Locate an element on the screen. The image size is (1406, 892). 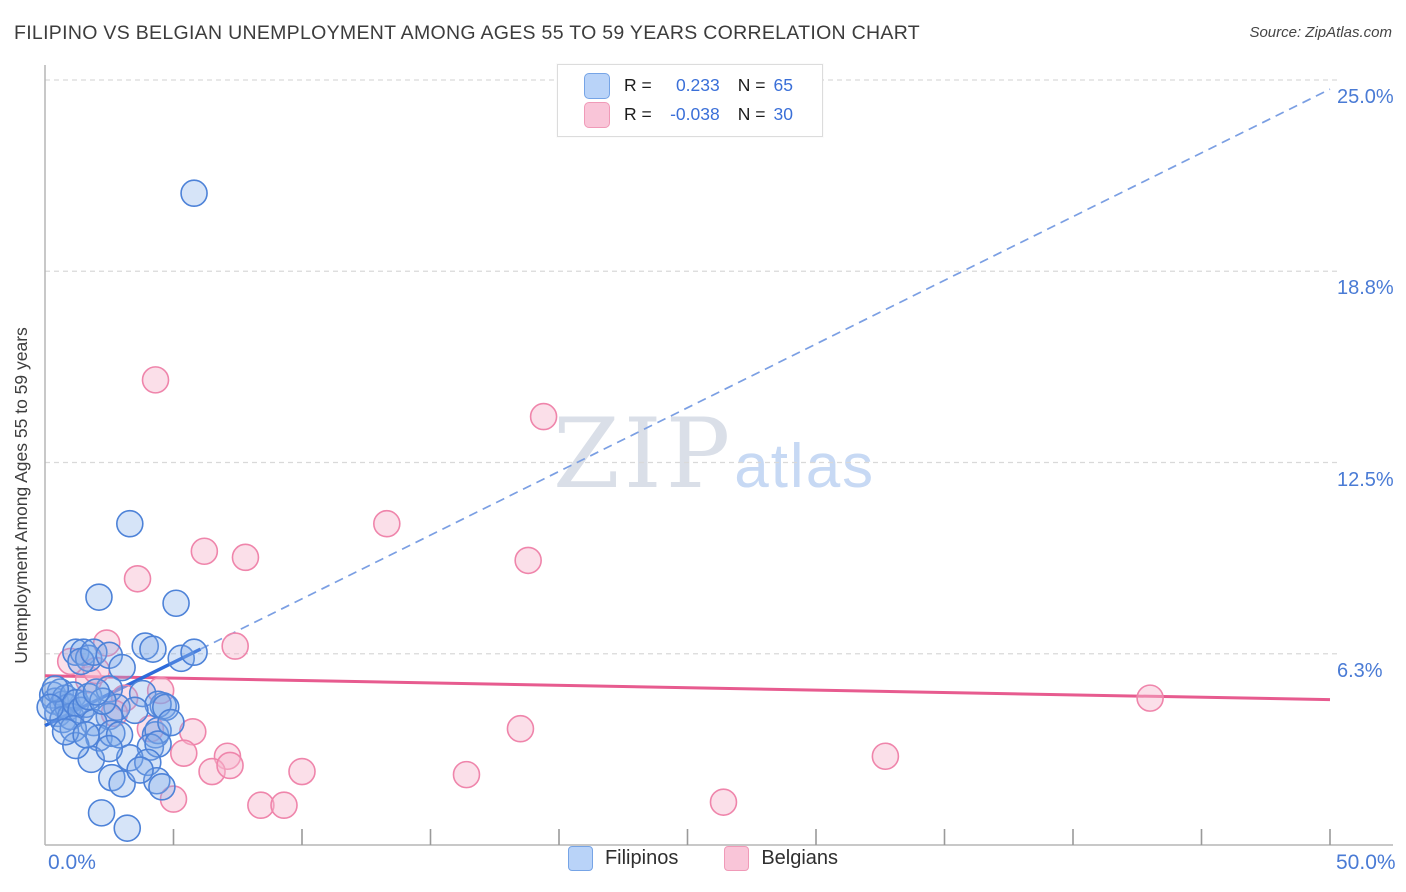
legend-row-belgians: R = -0.038 N = 30 is located at coordinates (697, 114).